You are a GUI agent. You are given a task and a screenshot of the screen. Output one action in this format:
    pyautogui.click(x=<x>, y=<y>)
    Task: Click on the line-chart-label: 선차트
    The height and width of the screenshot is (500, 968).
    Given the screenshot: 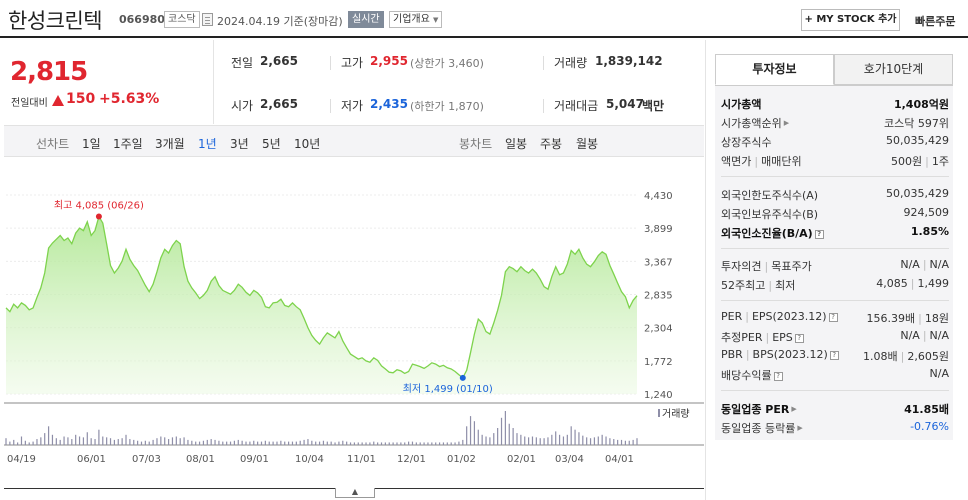 What is the action you would take?
    pyautogui.click(x=53, y=144)
    